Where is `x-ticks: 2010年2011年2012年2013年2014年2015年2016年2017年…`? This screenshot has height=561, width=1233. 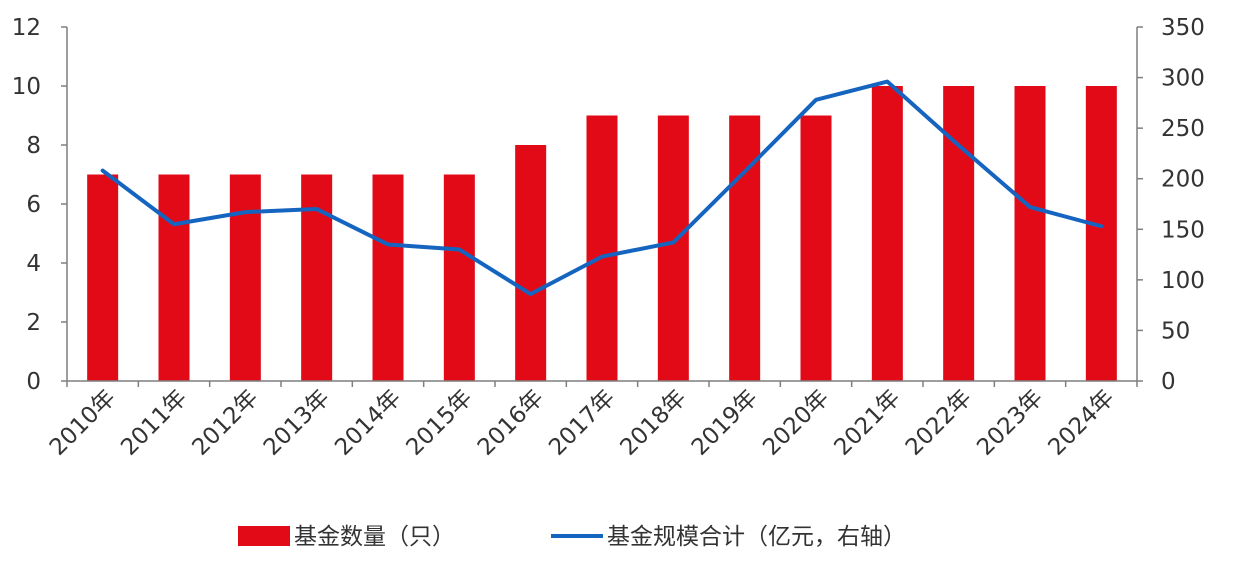 x-ticks: 2010年2011年2012年2013年2014年2015年2016年2017年… is located at coordinates (591, 421).